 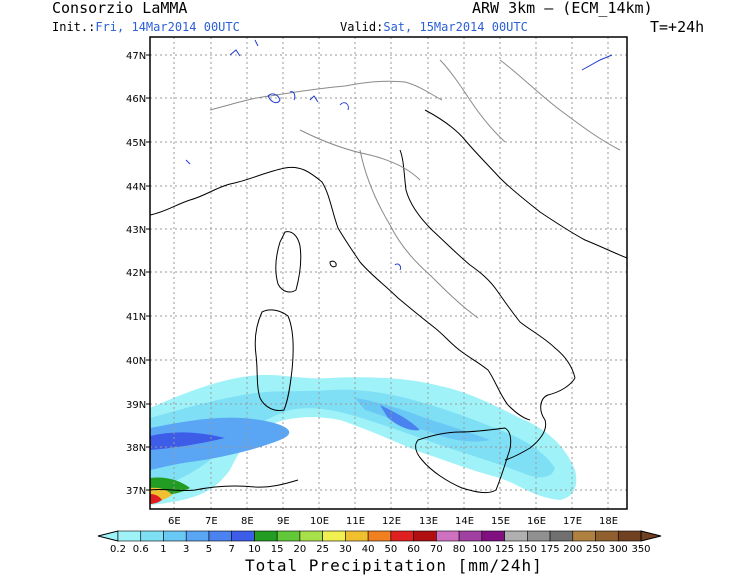 I want to click on legend-value: 0.6, so click(x=141, y=549).